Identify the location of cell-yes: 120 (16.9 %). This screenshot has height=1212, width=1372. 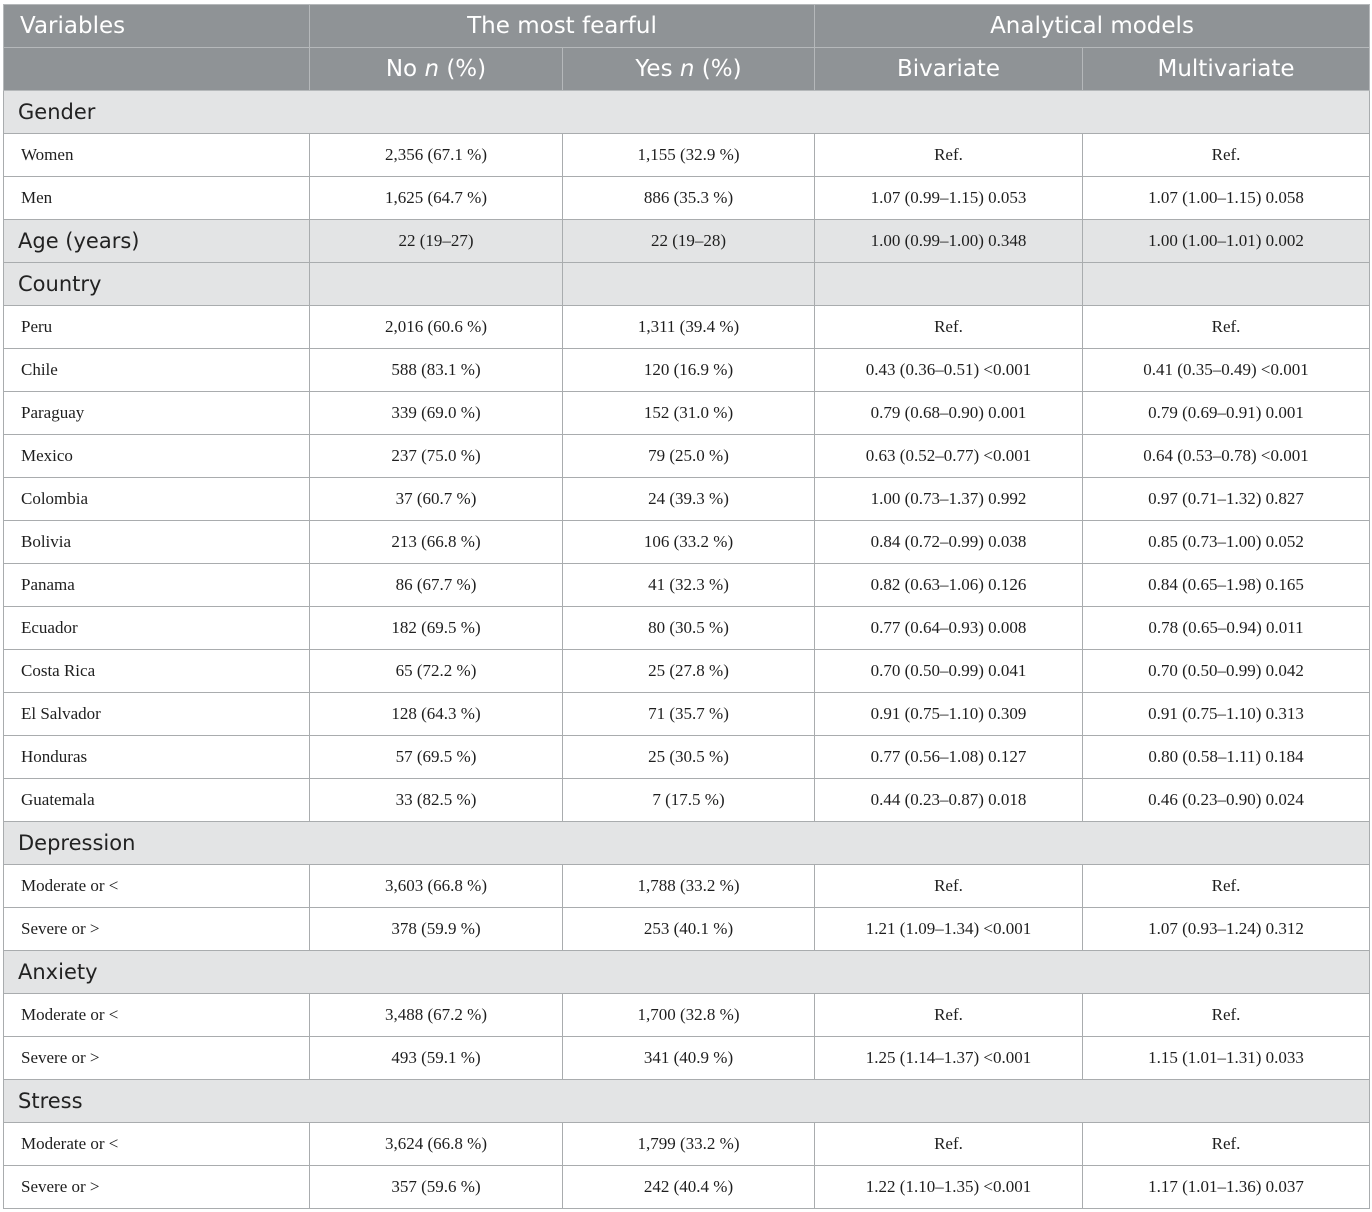
(688, 370).